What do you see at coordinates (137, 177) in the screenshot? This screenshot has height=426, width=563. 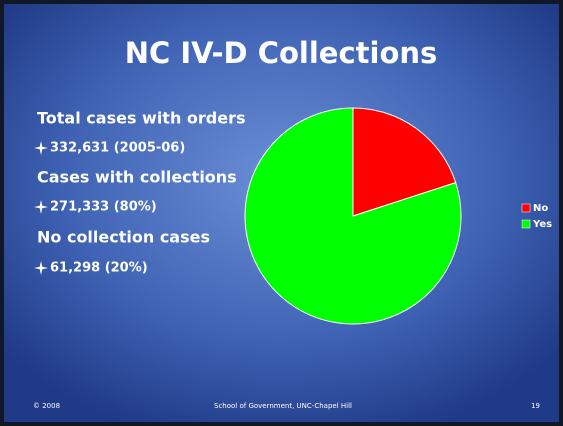 I see `bullet: Cases with collections` at bounding box center [137, 177].